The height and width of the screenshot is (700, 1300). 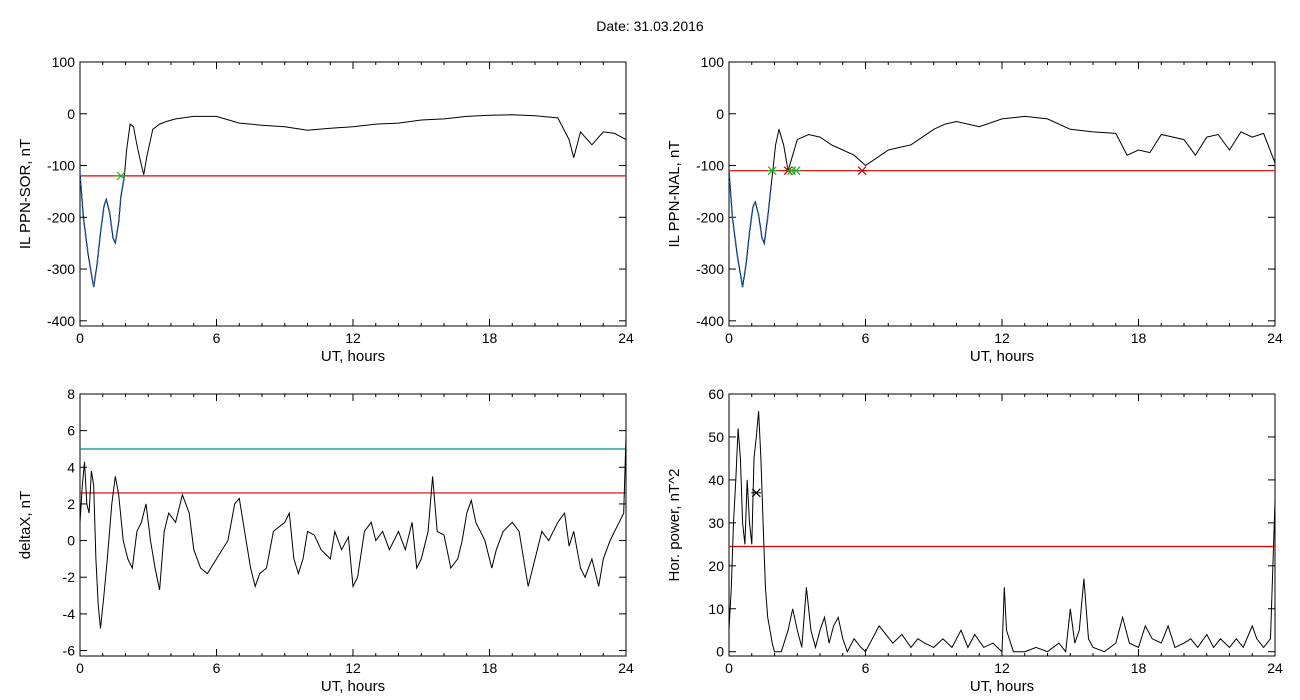 I want to click on y-tick-label: -2, so click(x=69, y=577).